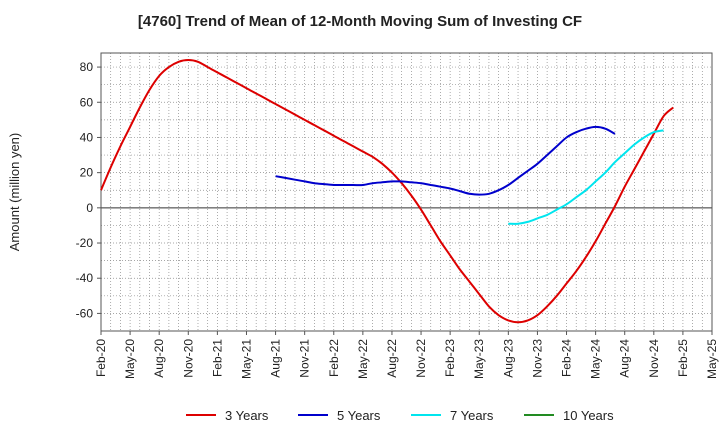  I want to click on y-axis-label: Amount (million yen), so click(14, 192).